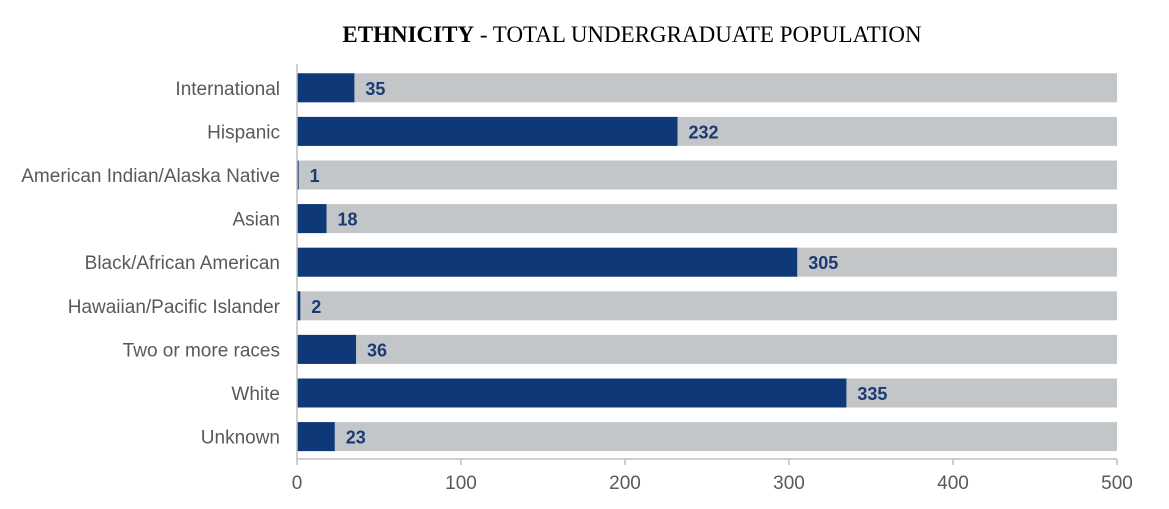  Describe the element at coordinates (182, 263) in the screenshot. I see `category-label: Black/African American` at that location.